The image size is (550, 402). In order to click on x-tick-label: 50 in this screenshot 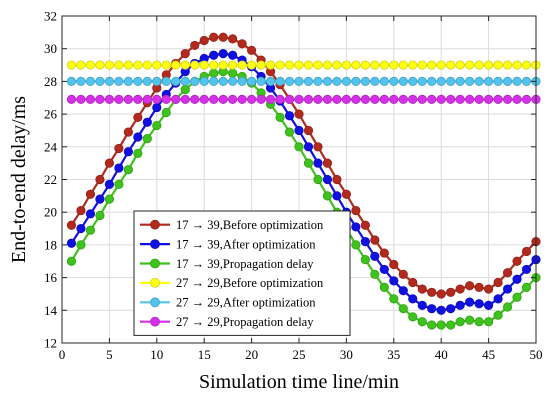, I will do `click(536, 354)`.